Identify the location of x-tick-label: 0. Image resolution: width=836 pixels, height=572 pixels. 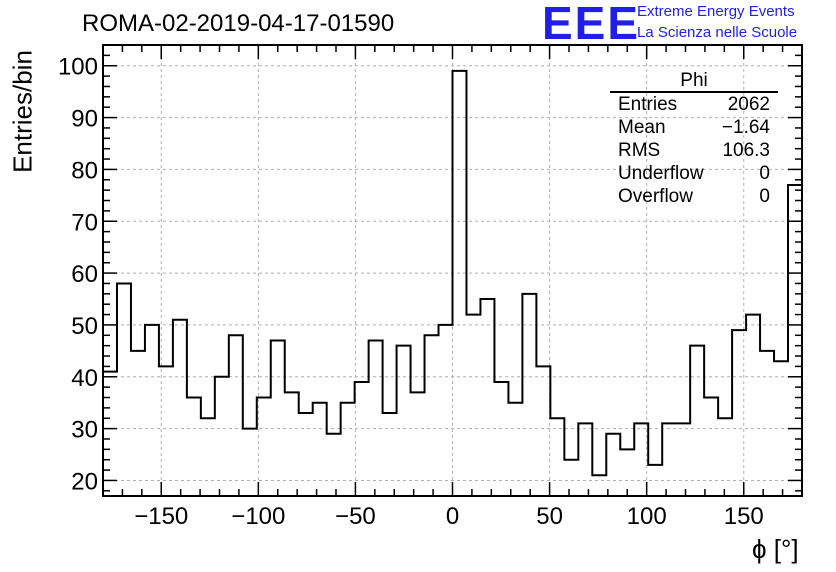
(452, 516).